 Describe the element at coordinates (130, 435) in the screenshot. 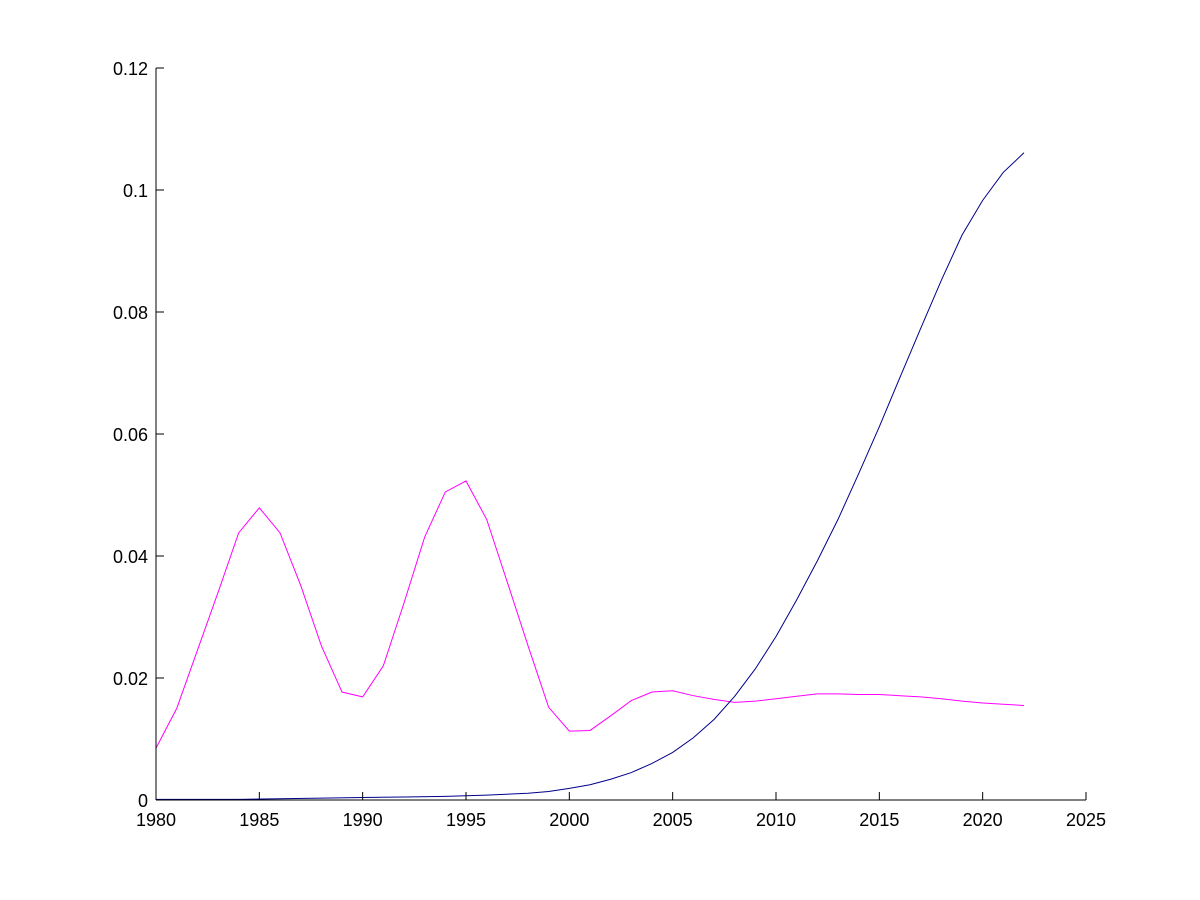

I see `y-tick-label: 0.06` at that location.